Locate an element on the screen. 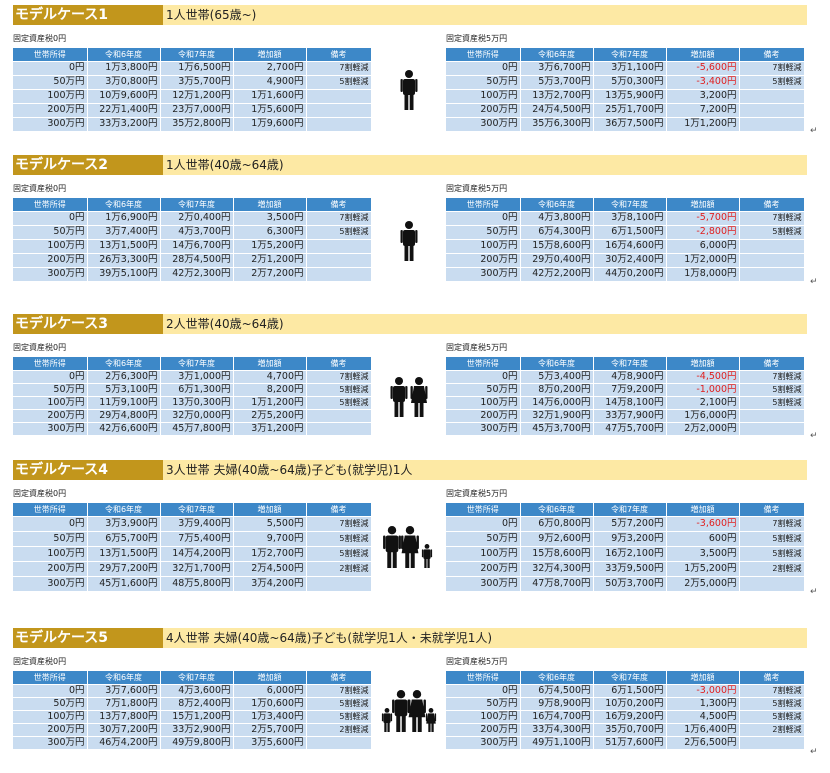 This screenshot has height=773, width=830. amount-cell: 22万1,400円 is located at coordinates (124, 110).